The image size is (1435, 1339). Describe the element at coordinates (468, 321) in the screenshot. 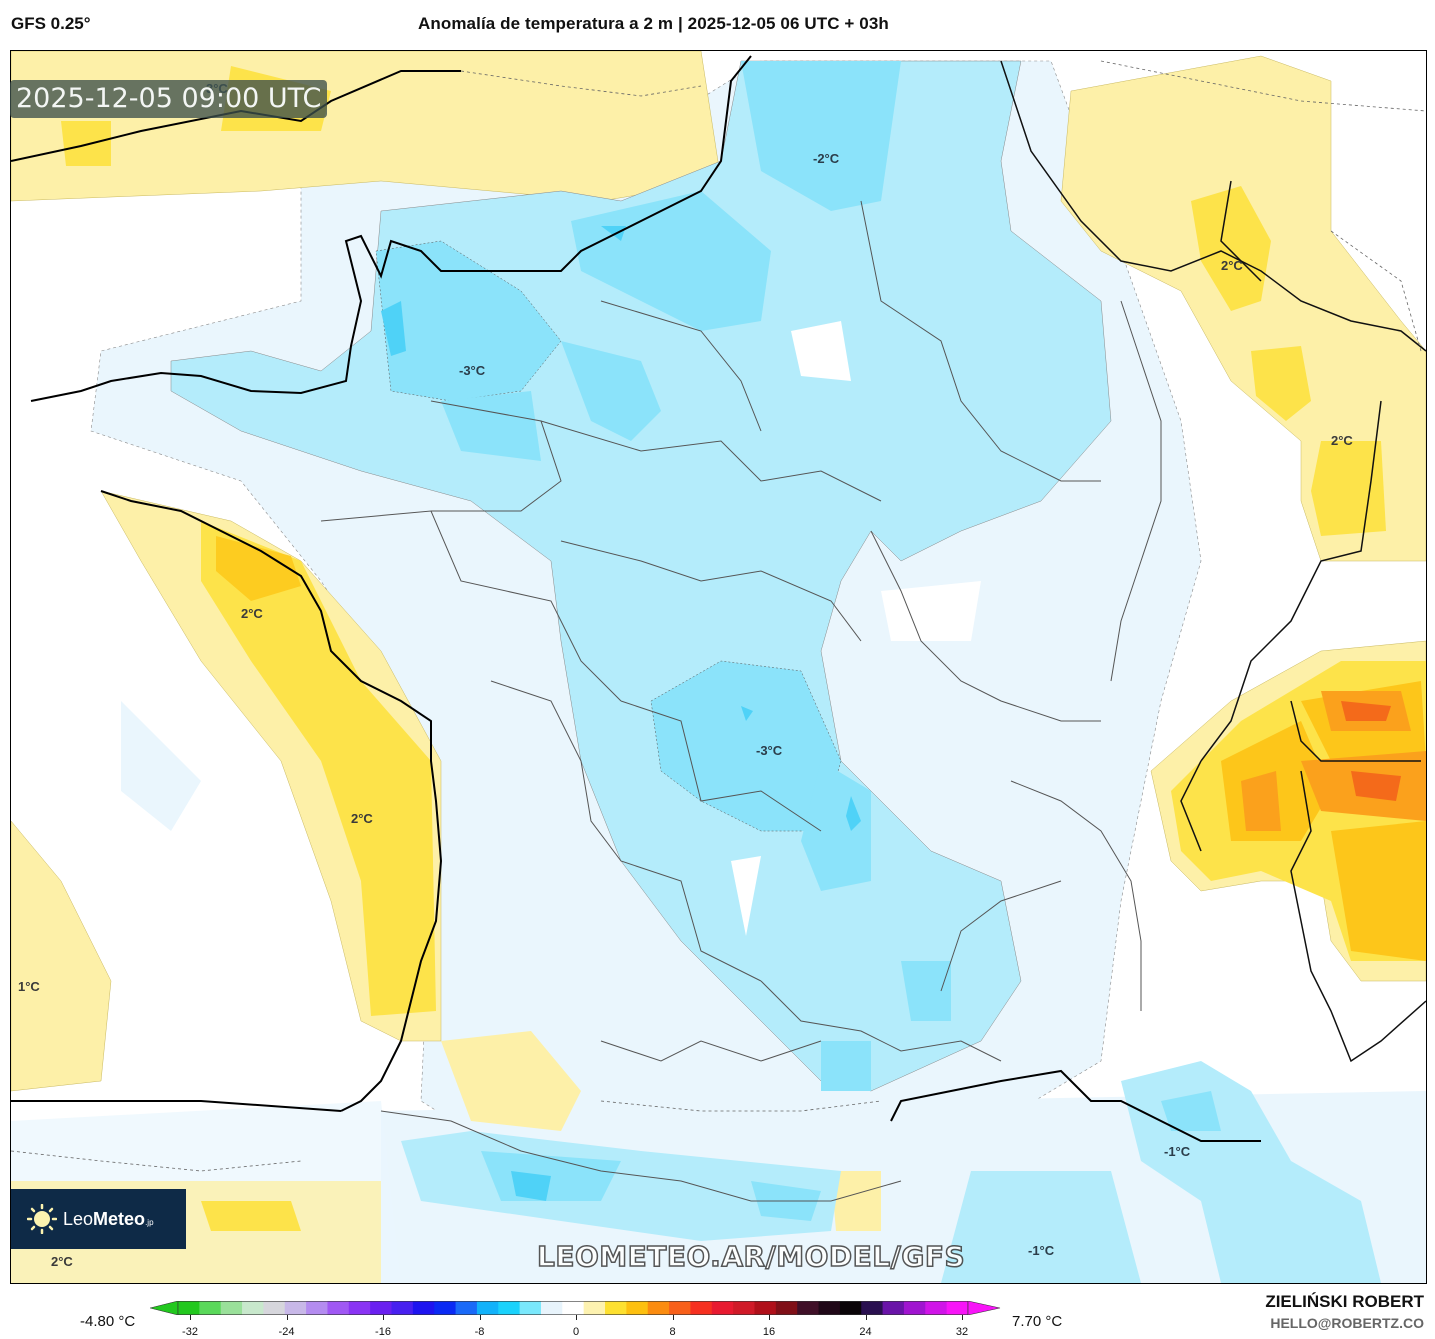

I see `cold-mid-area` at that location.